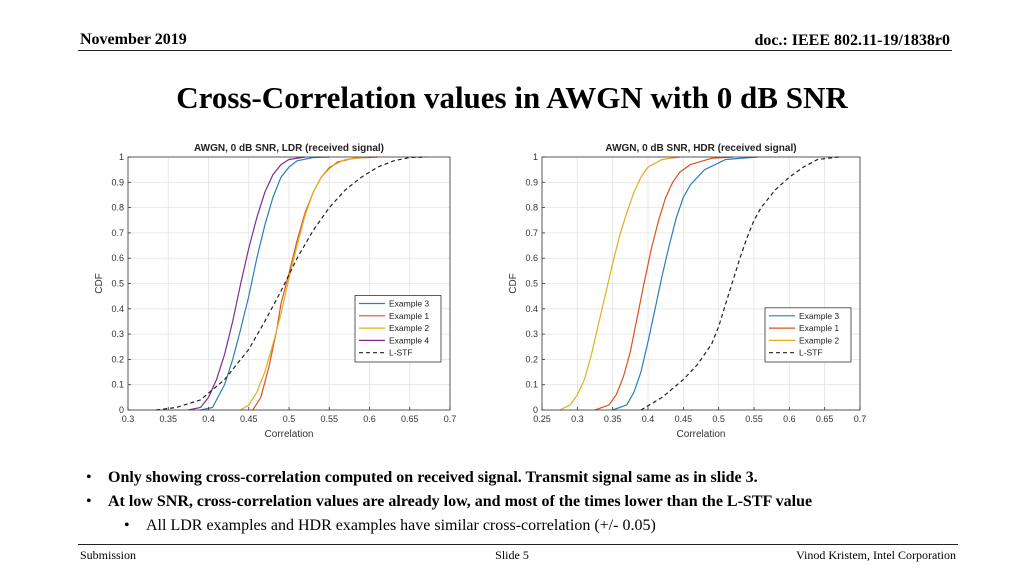 Image resolution: width=1024 pixels, height=576 pixels. I want to click on footer-submission: Submission, so click(108, 555).